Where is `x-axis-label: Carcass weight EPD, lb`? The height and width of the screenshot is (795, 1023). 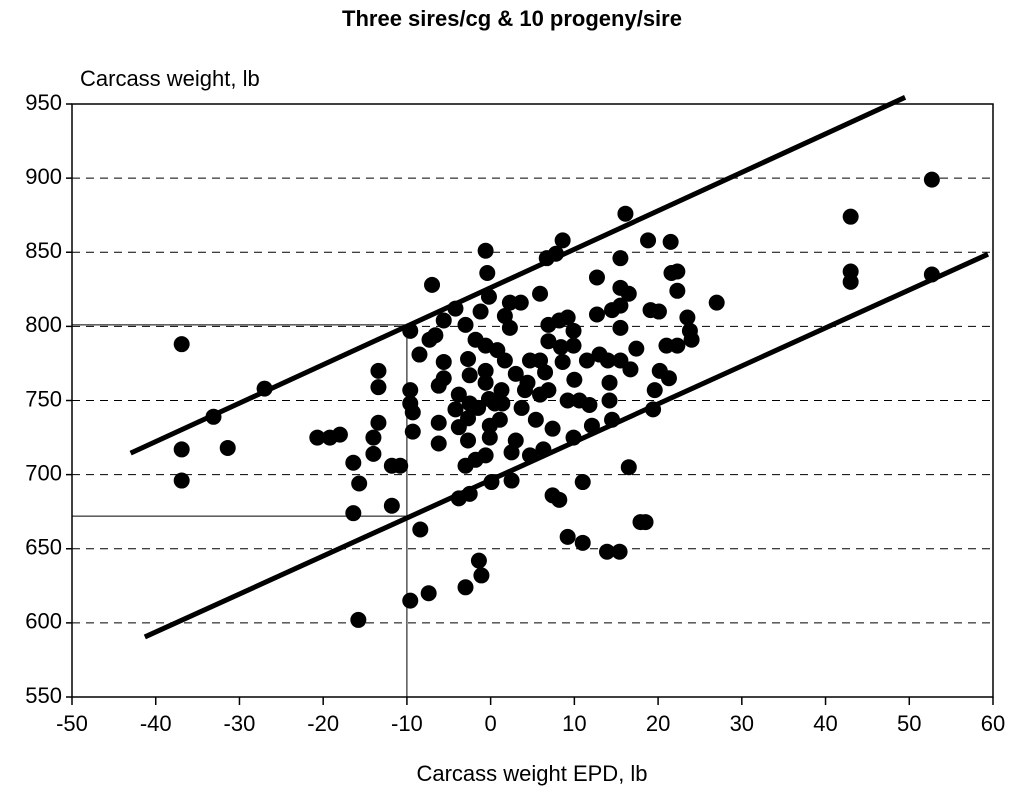 x-axis-label: Carcass weight EPD, lb is located at coordinates (531, 773).